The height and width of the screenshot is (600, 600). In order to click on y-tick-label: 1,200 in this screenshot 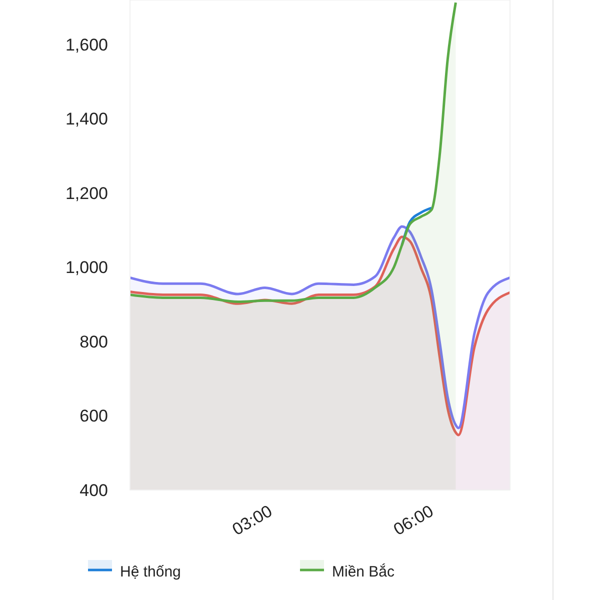, I will do `click(86, 193)`.